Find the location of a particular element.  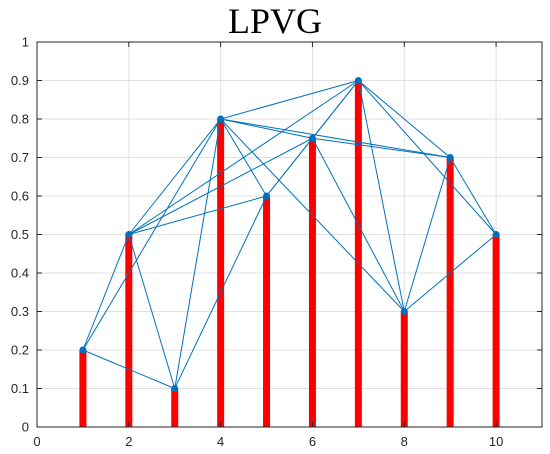

chart-title: LPVG is located at coordinates (274, 21).